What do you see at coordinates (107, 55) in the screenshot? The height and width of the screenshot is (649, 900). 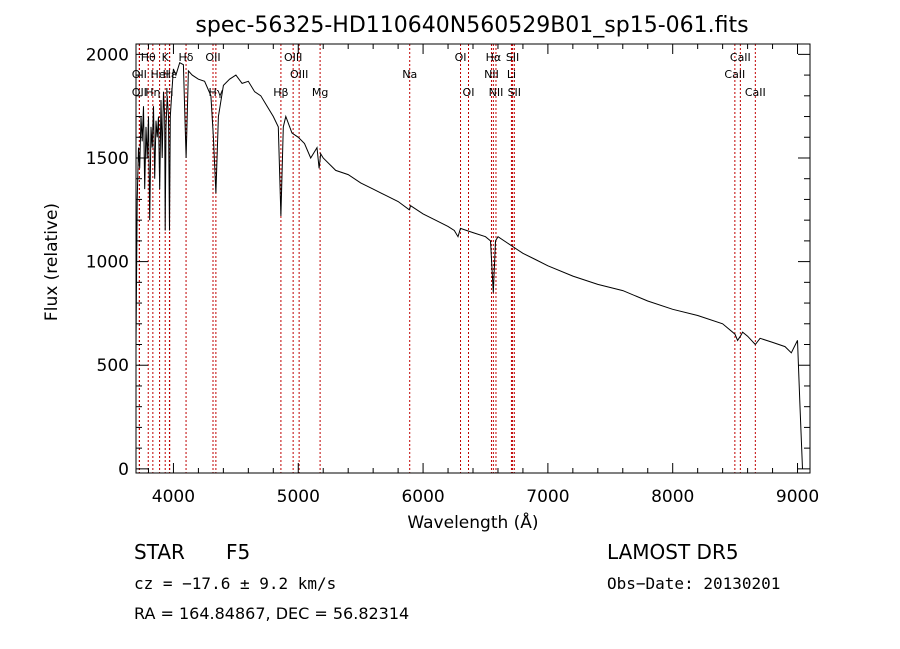 I see `y-tick-label: 2000` at bounding box center [107, 55].